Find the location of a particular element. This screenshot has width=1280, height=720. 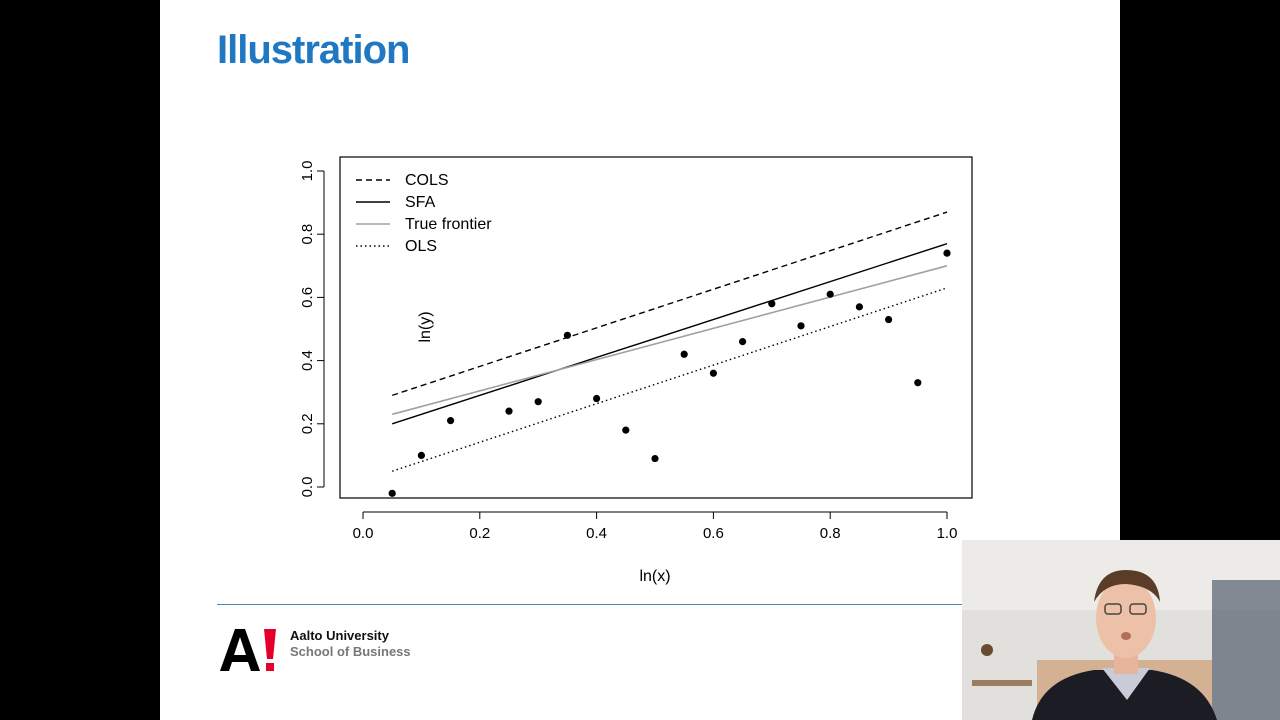

x-axis: 0.0 0.2 0.4 0.6 0.8 1.0 is located at coordinates (655, 526).